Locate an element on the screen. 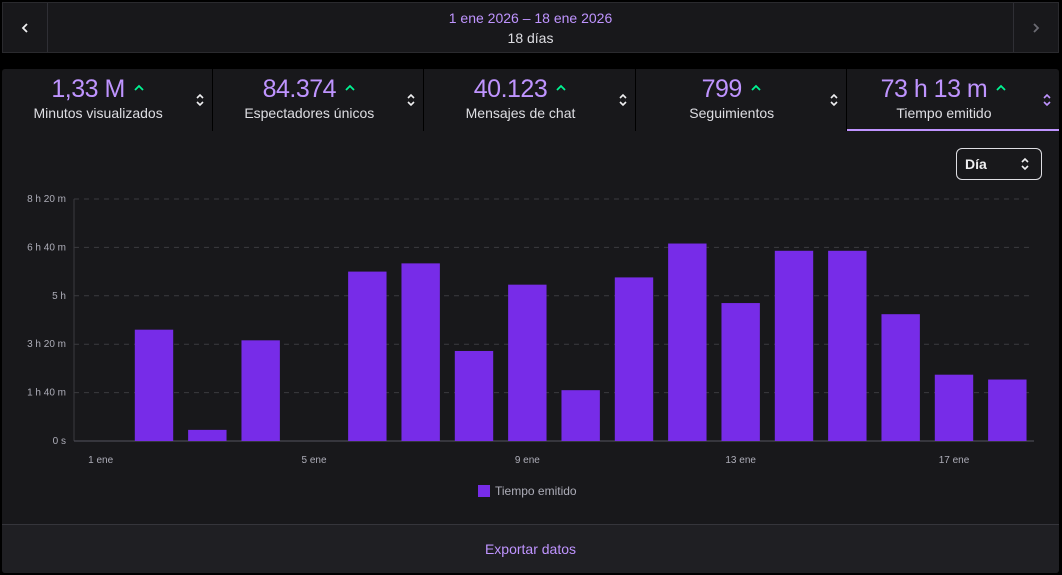 This screenshot has height=575, width=1062. export-data-button: Exportar datos is located at coordinates (530, 548).